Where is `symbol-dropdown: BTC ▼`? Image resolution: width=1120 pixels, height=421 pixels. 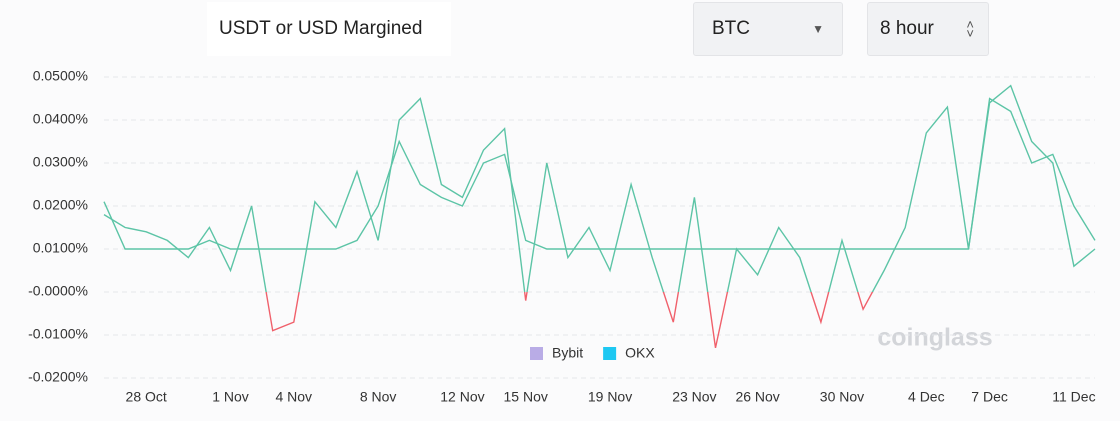
symbol-dropdown: BTC ▼ is located at coordinates (768, 29).